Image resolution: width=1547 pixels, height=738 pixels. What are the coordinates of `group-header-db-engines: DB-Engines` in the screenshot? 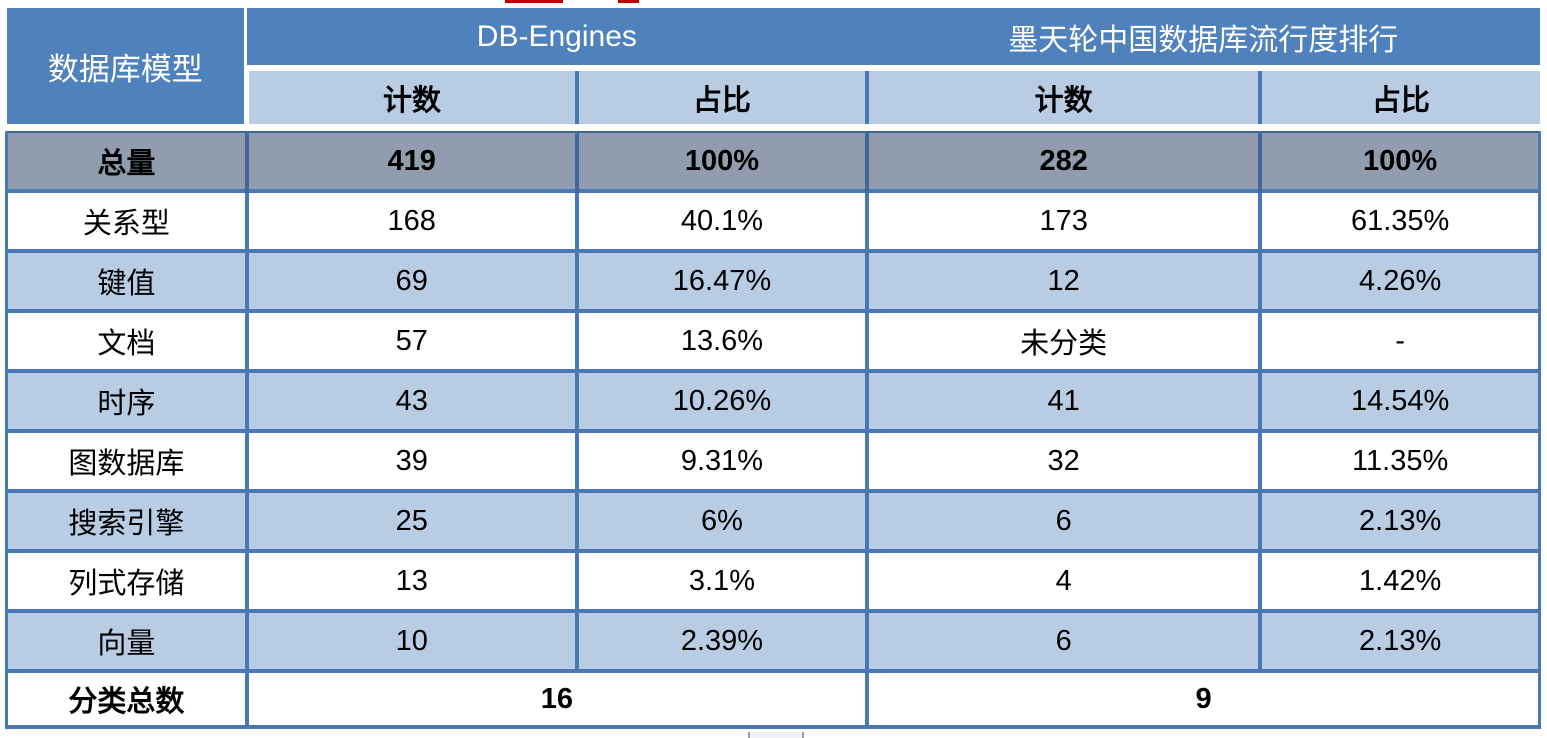 It's located at (557, 39).